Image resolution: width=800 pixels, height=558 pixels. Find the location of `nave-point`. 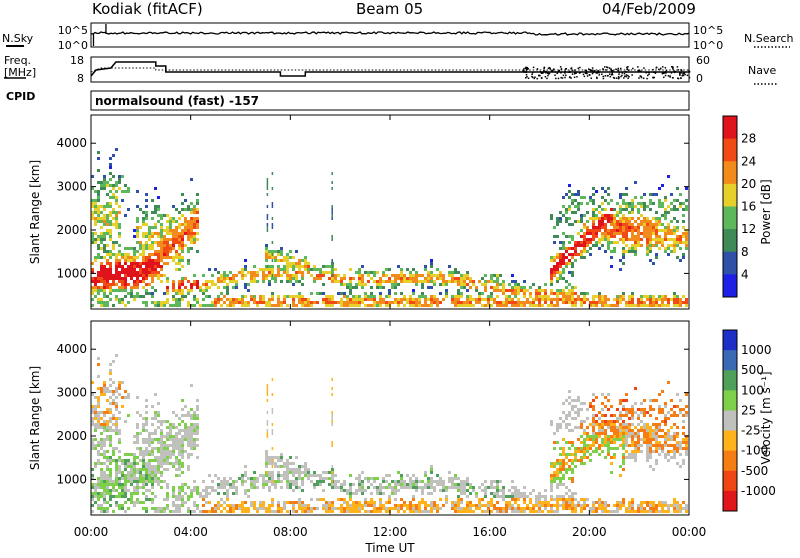

nave-point is located at coordinates (594, 71).